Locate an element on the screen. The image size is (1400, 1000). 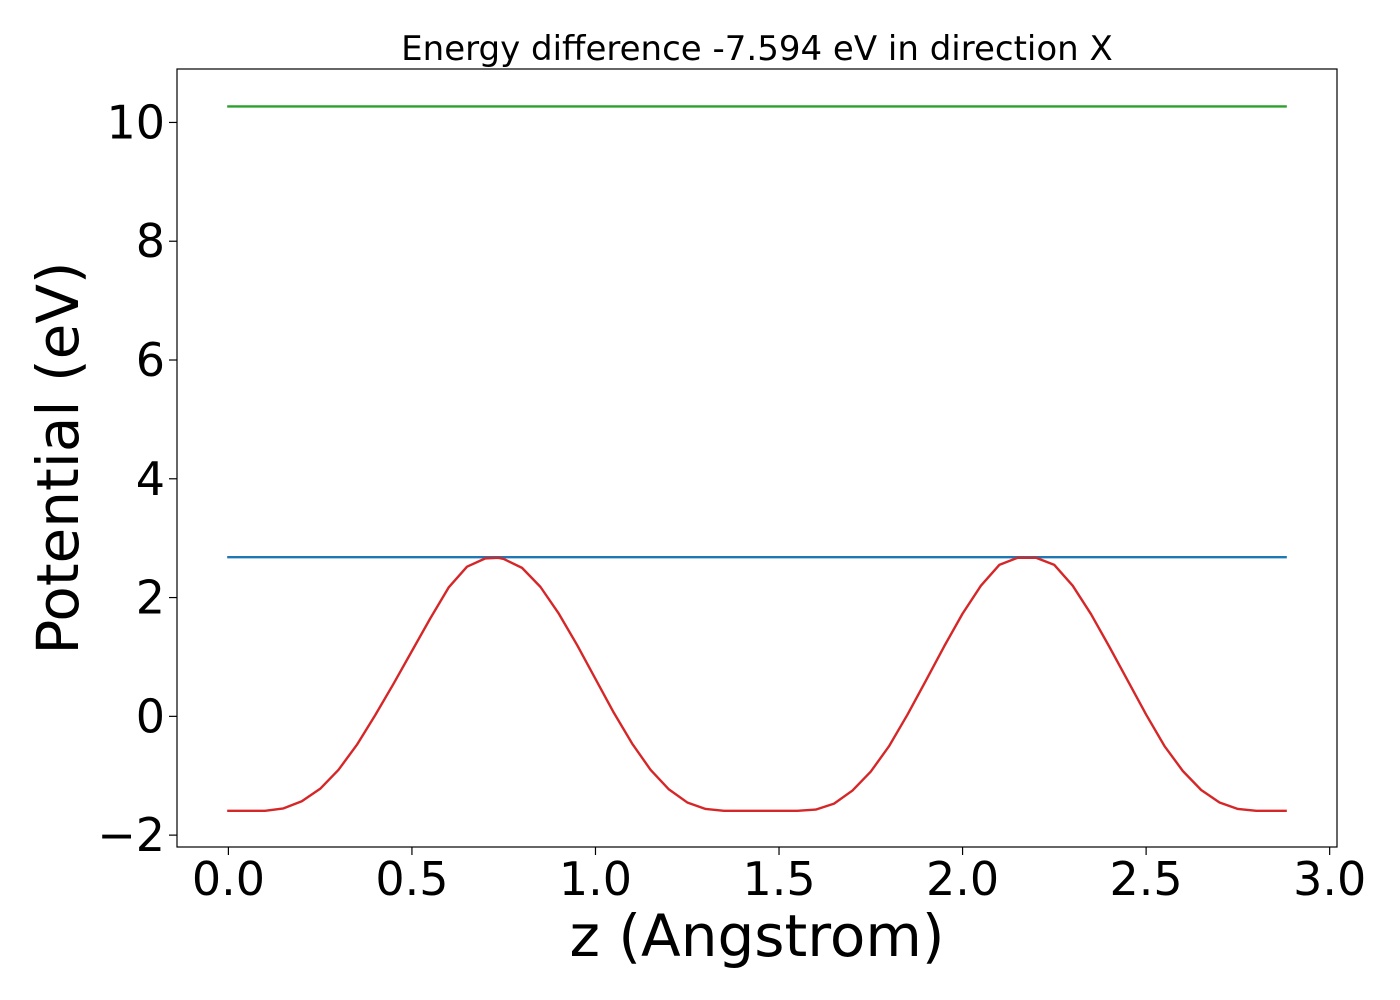
y-tick-label: 10 is located at coordinates (135, 122).